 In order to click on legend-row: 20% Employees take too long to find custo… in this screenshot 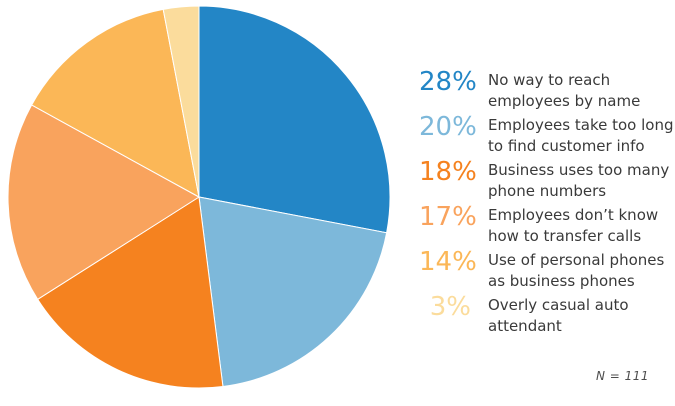, I will do `click(546, 134)`.